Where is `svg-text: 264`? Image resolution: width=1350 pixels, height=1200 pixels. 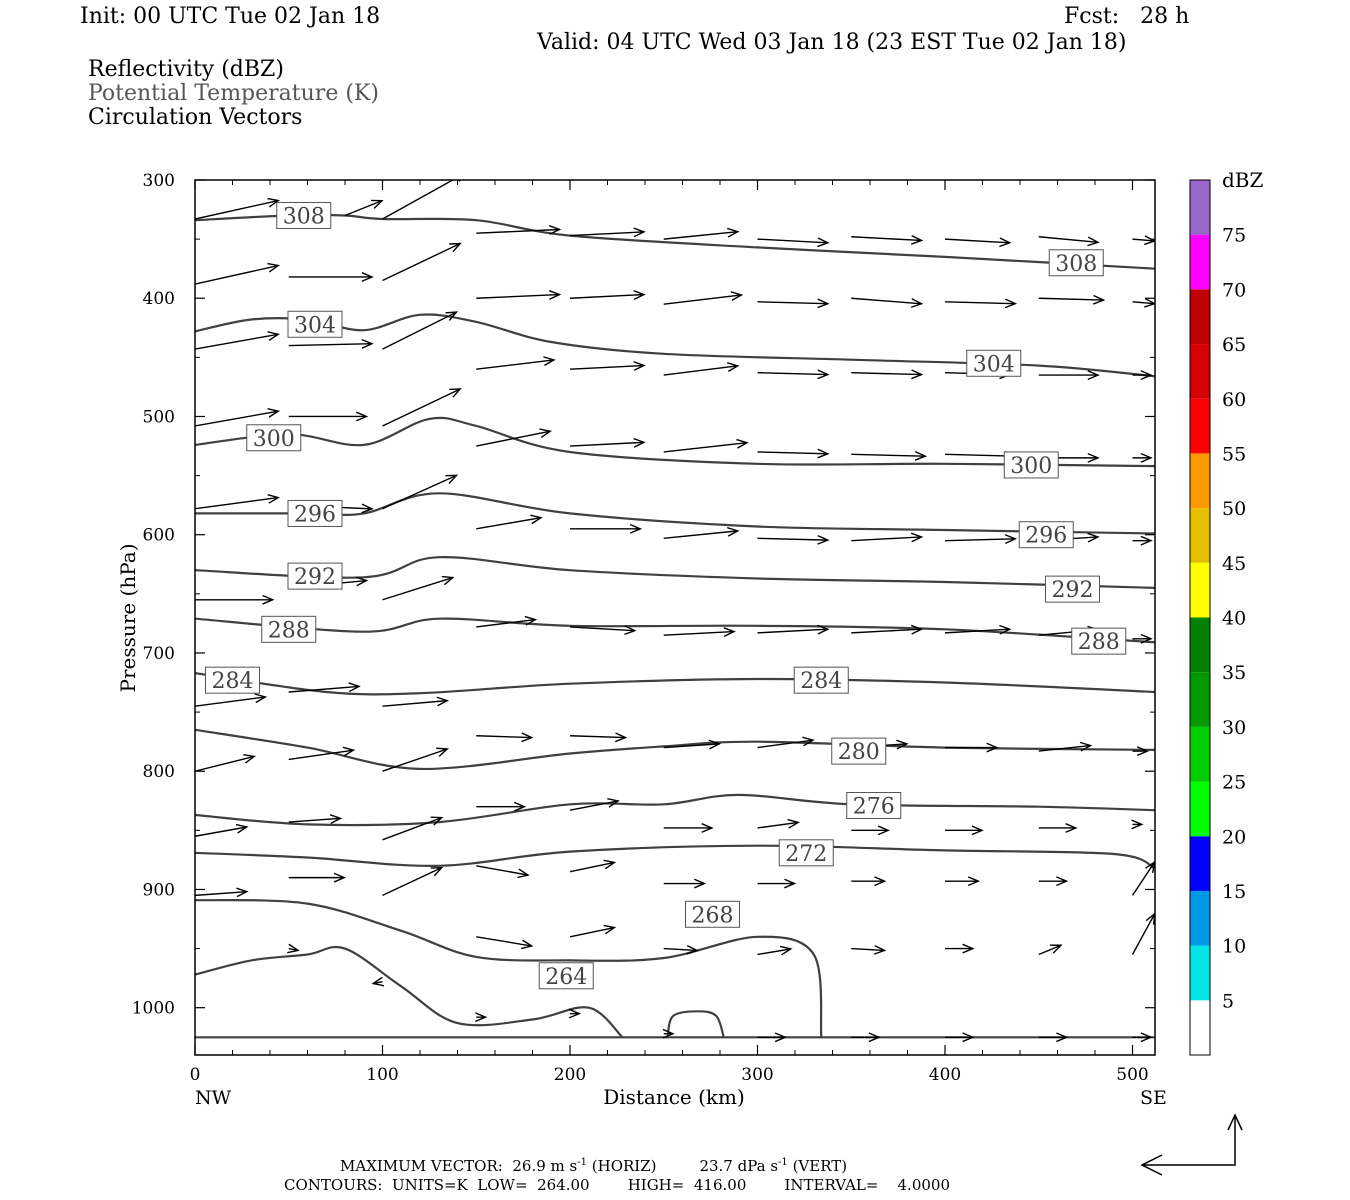
svg-text: 264 is located at coordinates (566, 977).